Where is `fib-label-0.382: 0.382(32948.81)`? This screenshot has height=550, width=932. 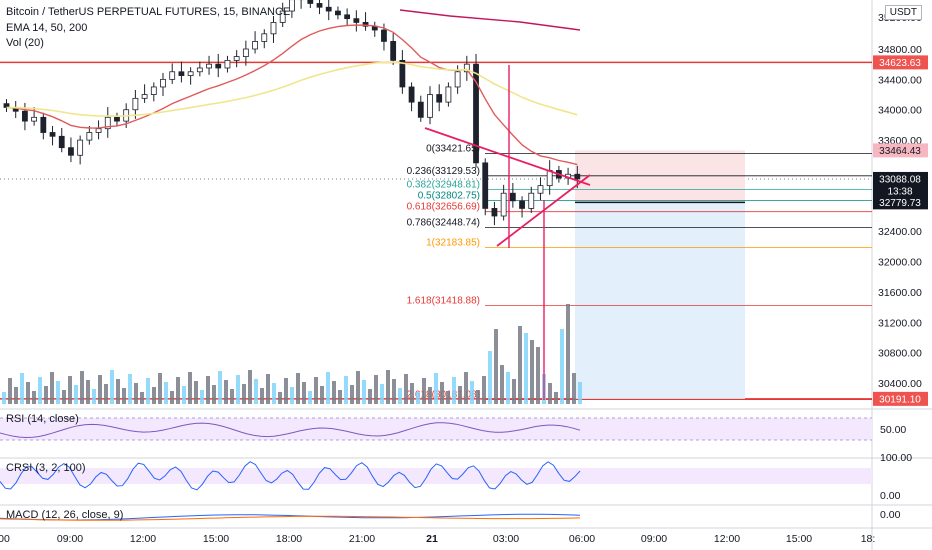 fib-label-0.382: 0.382(32948.81) is located at coordinates (443, 185).